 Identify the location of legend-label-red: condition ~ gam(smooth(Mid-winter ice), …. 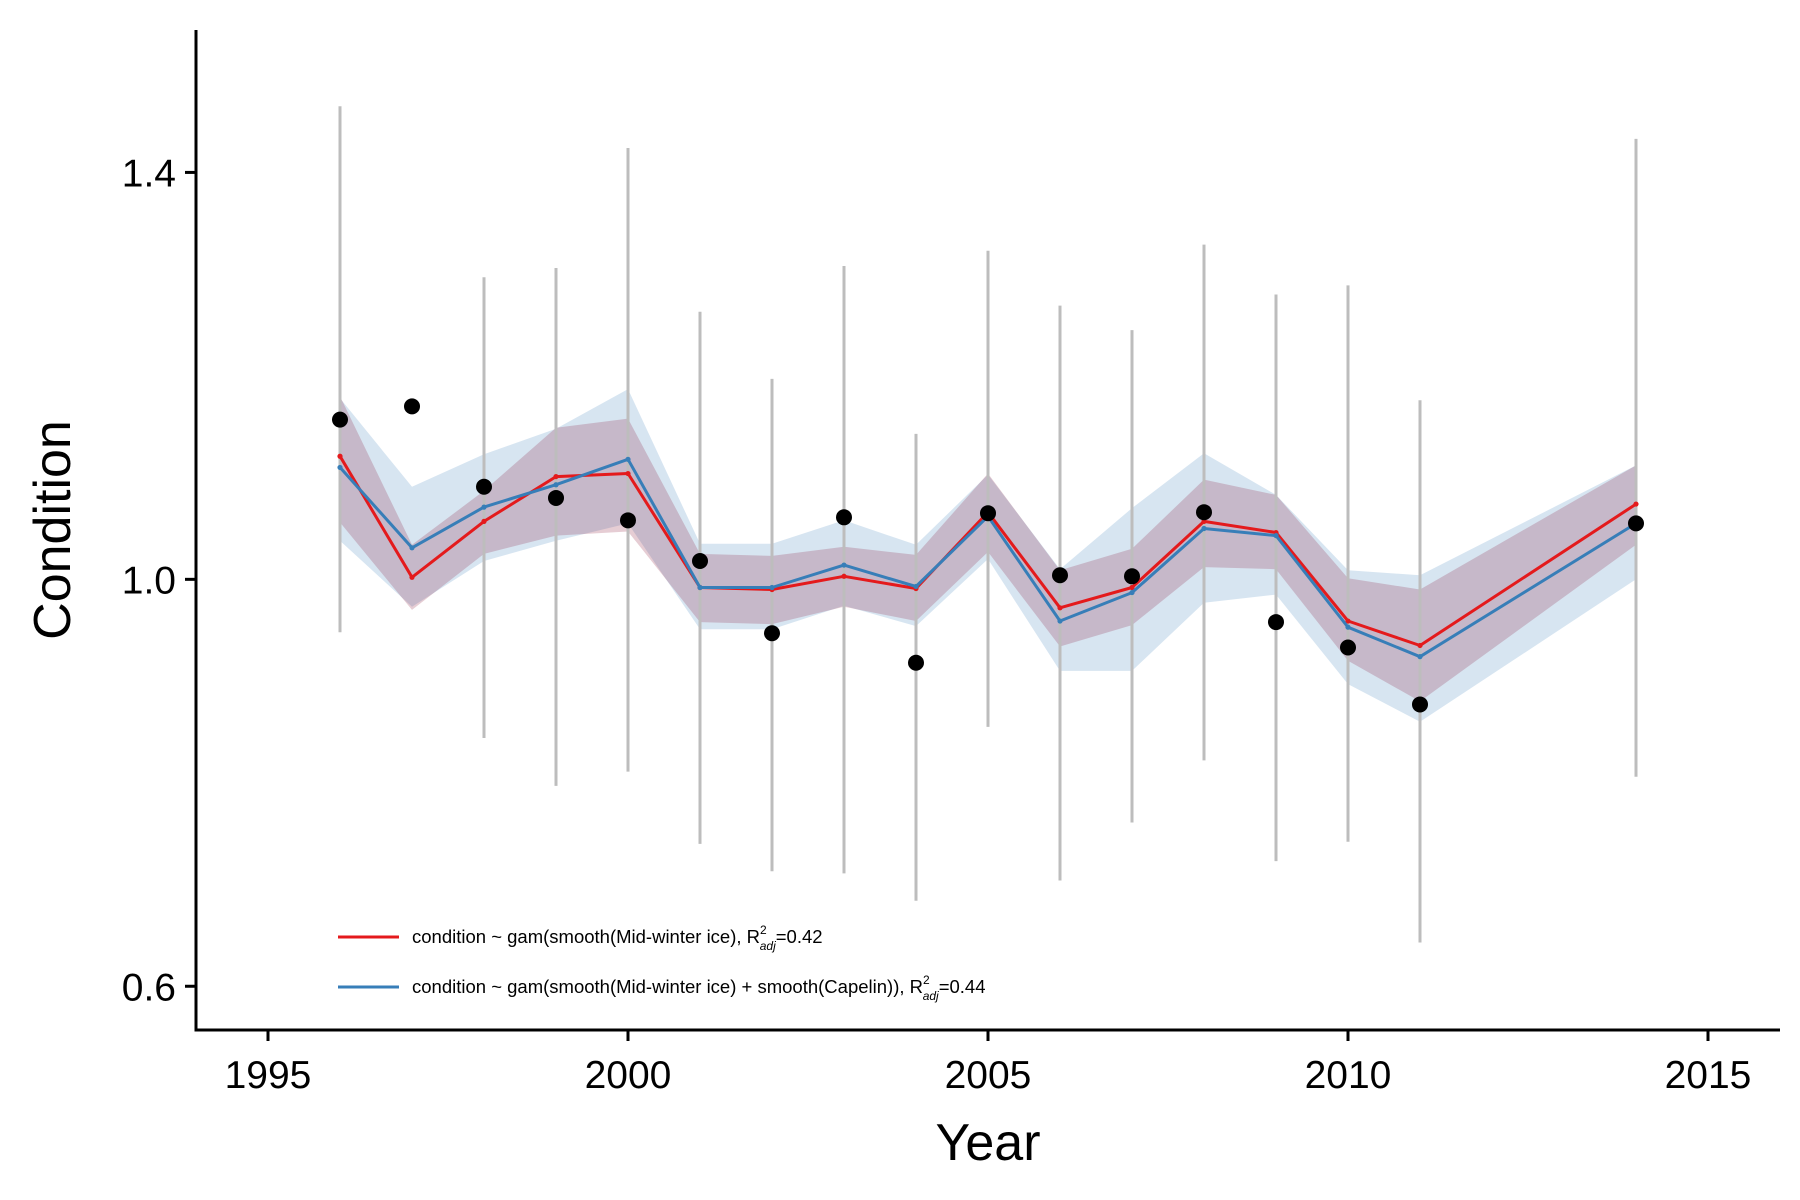
(617, 938).